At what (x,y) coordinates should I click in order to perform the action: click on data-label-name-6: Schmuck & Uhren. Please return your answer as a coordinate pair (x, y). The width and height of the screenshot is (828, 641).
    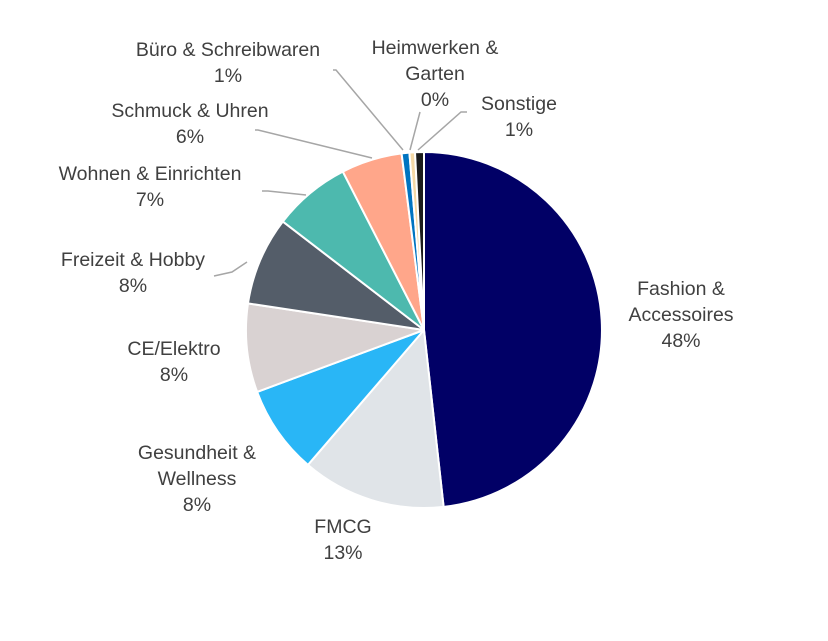
    Looking at the image, I should click on (189, 111).